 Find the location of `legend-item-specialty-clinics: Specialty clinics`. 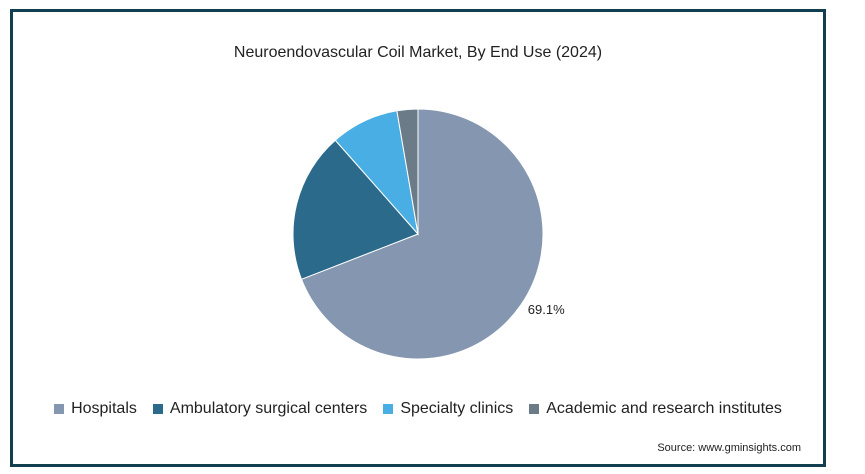

legend-item-specialty-clinics: Specialty clinics is located at coordinates (448, 409).